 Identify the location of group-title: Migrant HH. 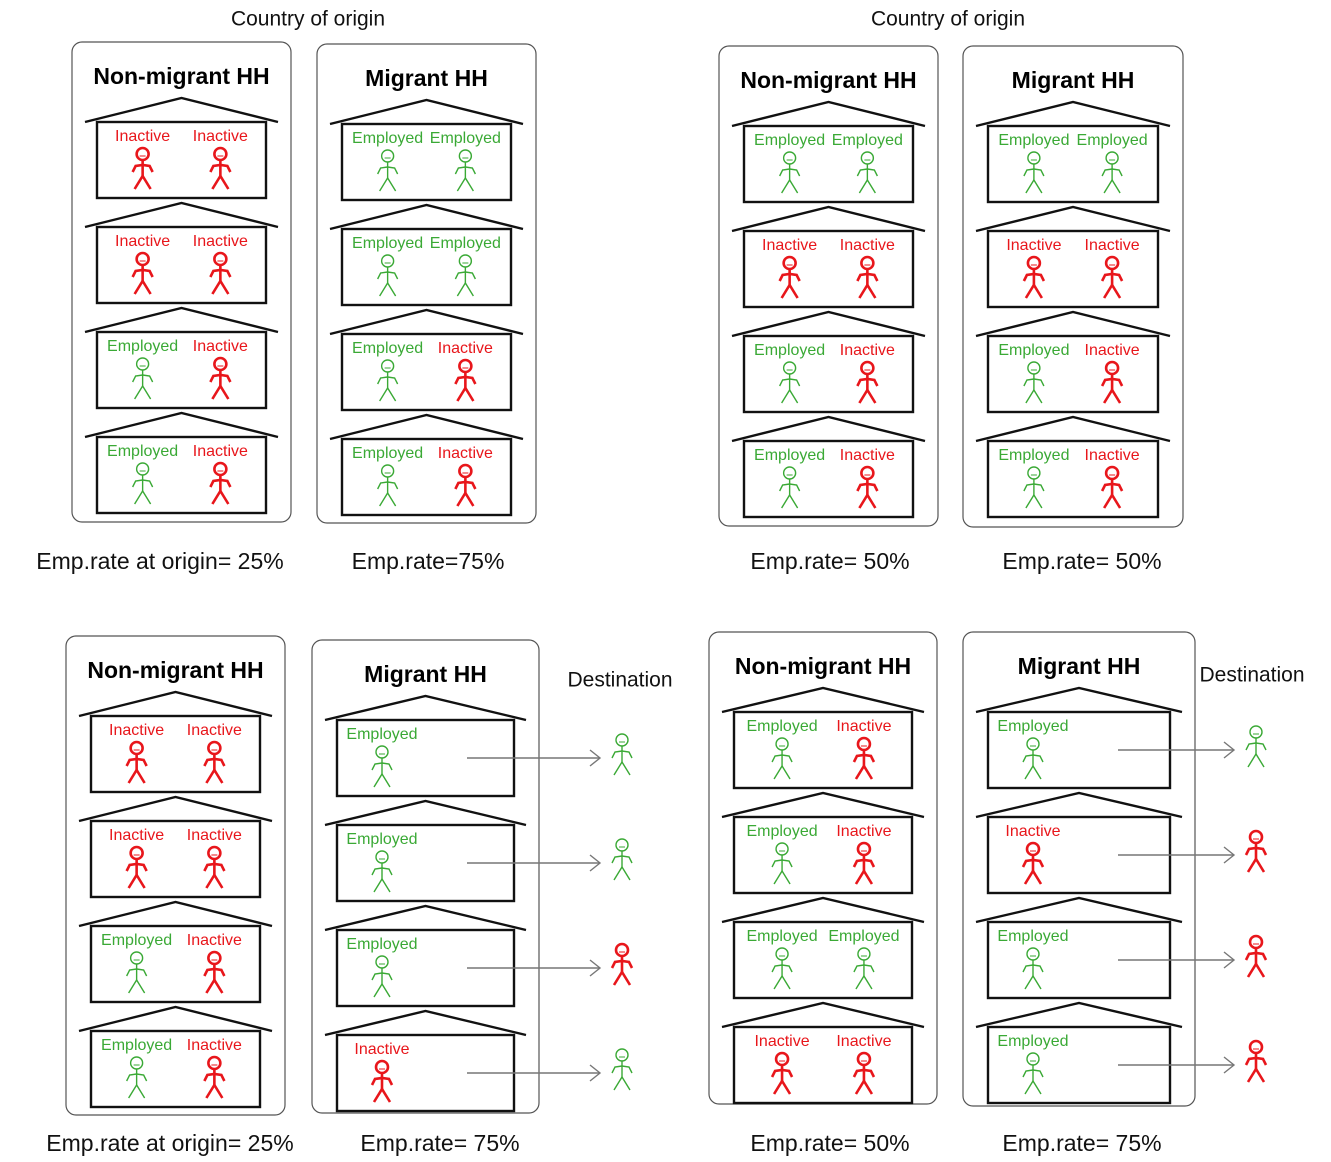
(1073, 80).